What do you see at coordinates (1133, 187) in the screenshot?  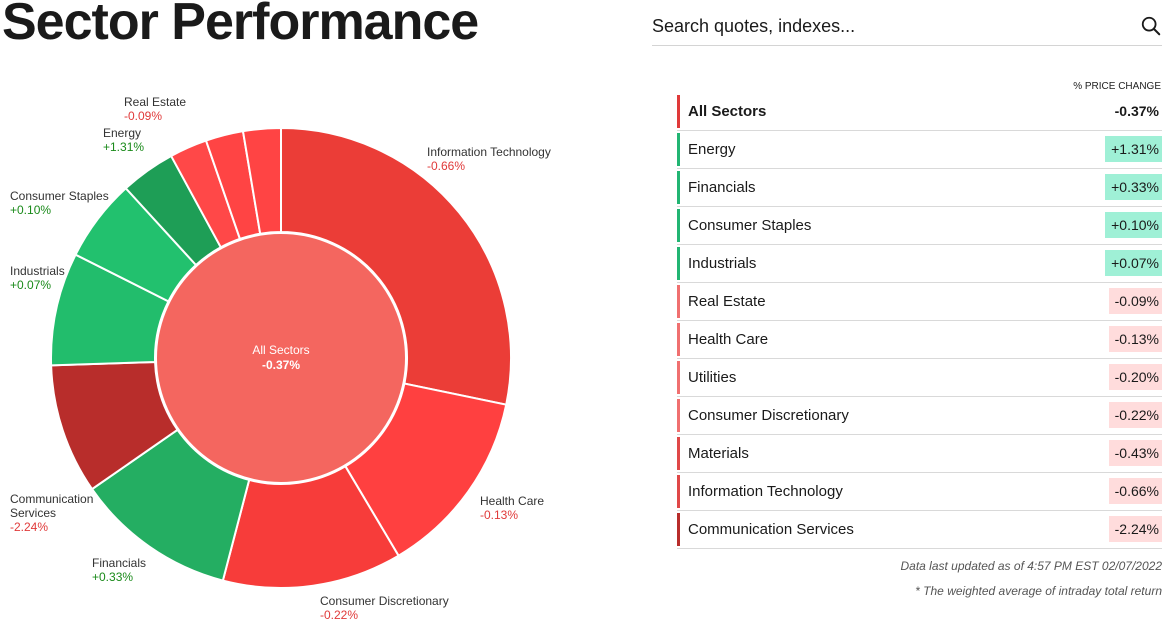 I see `sector-change: +0.33%` at bounding box center [1133, 187].